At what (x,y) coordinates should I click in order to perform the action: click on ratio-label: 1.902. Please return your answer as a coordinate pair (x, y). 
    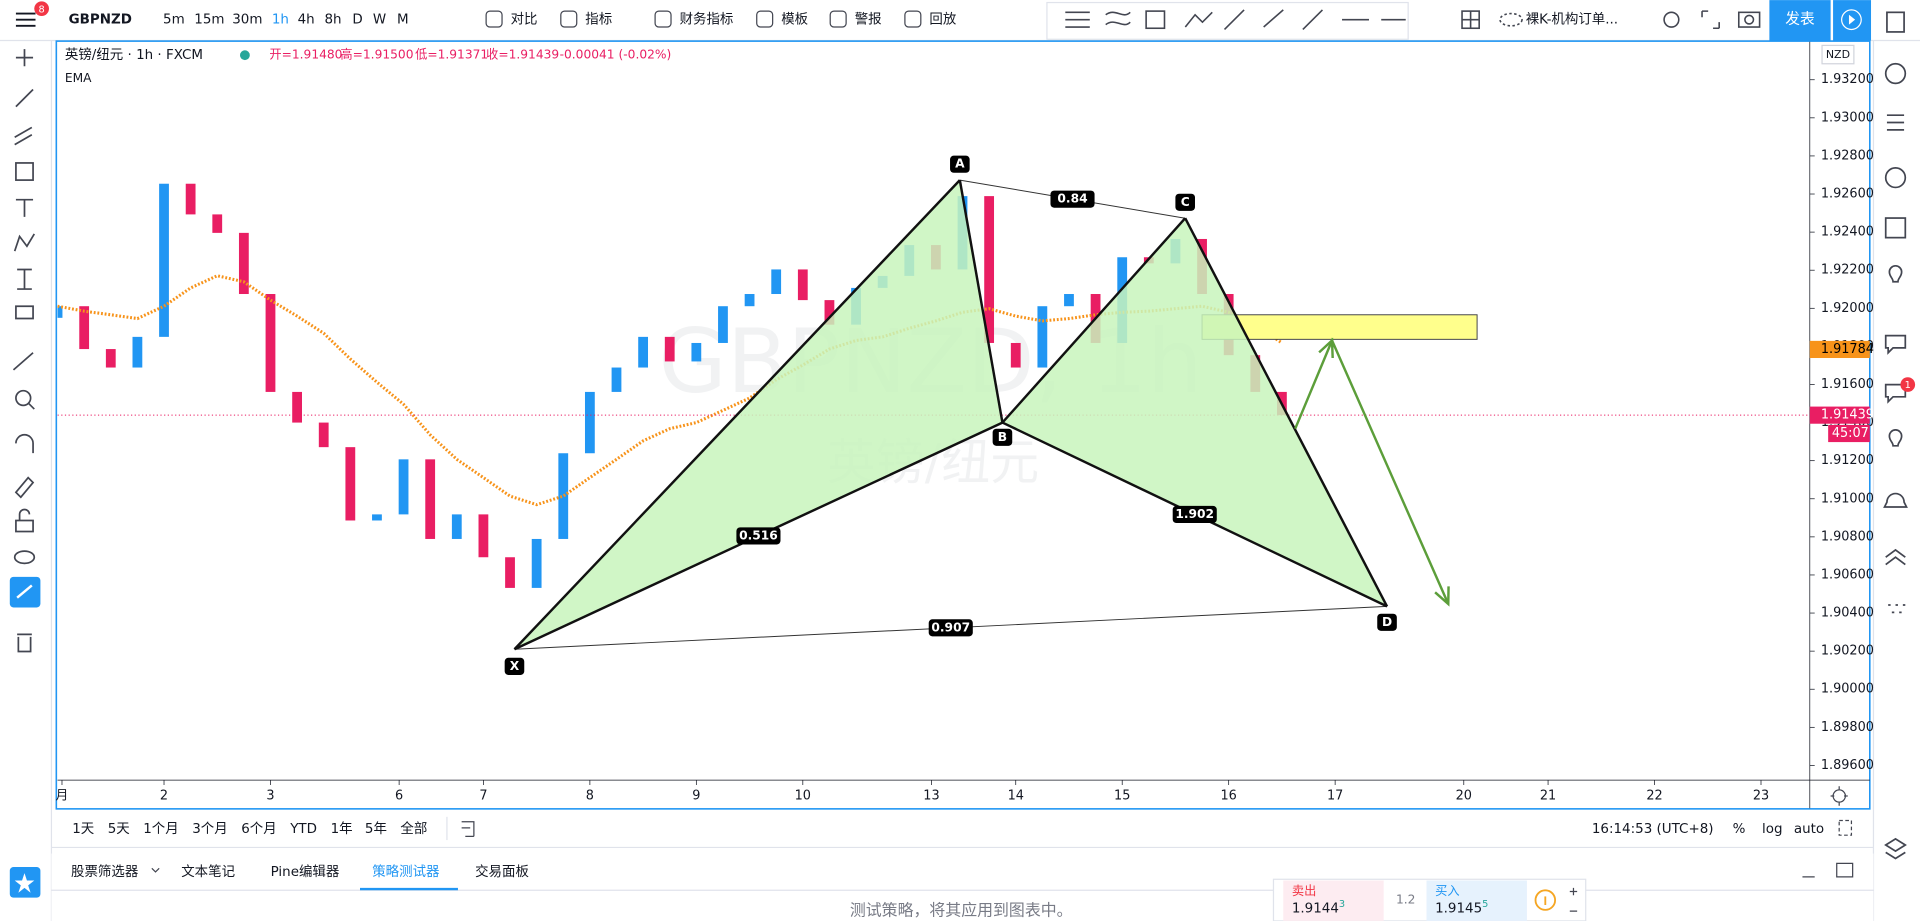
    Looking at the image, I should click on (1194, 514).